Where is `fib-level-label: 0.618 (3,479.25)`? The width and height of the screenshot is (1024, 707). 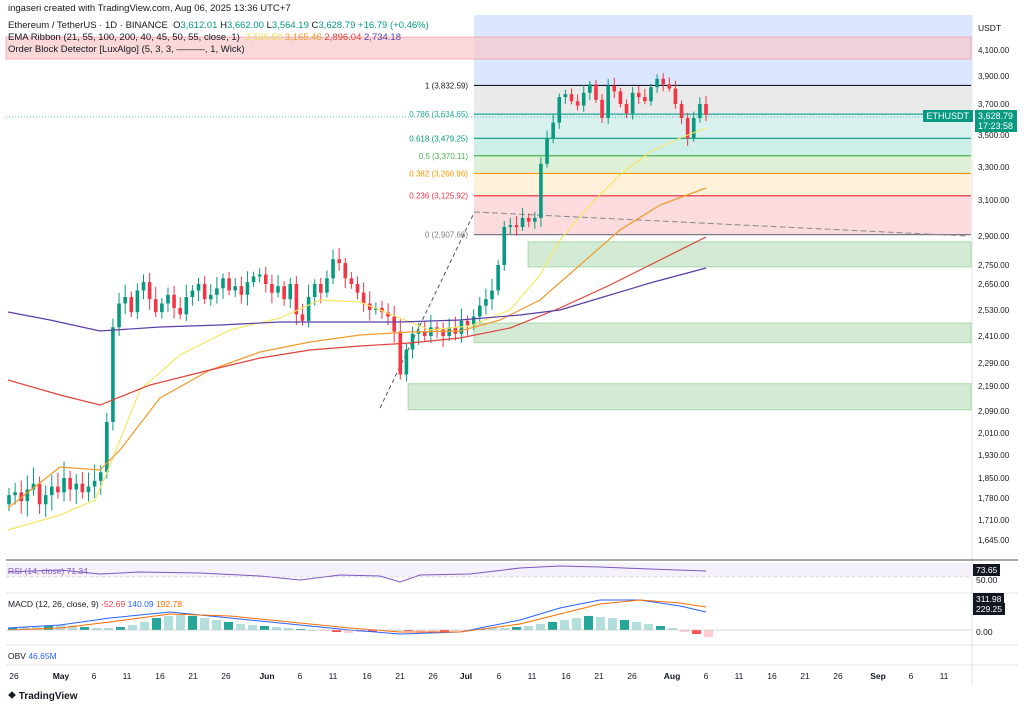
fib-level-label: 0.618 (3,479.25) is located at coordinates (438, 138).